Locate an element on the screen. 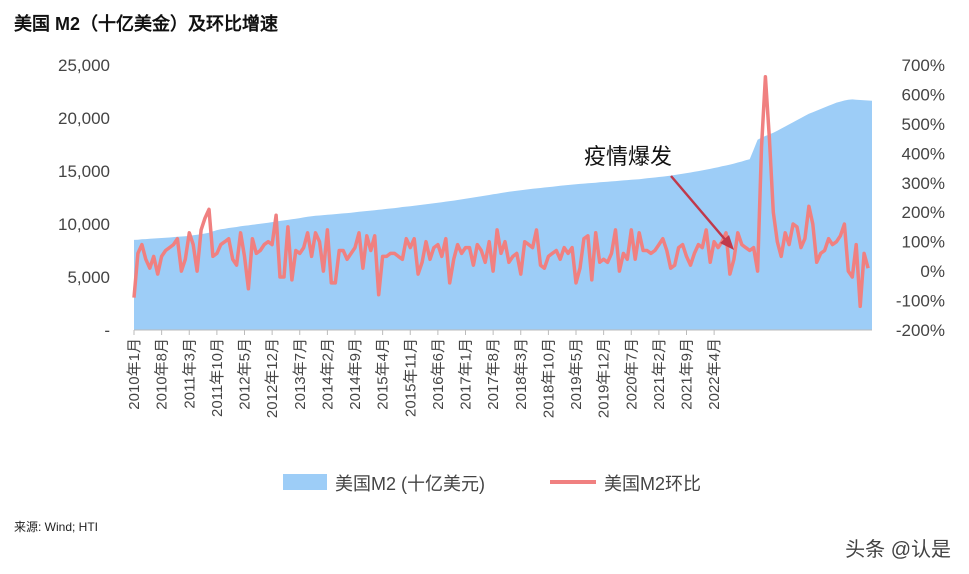  watermark: 头条 @认是 is located at coordinates (898, 550).